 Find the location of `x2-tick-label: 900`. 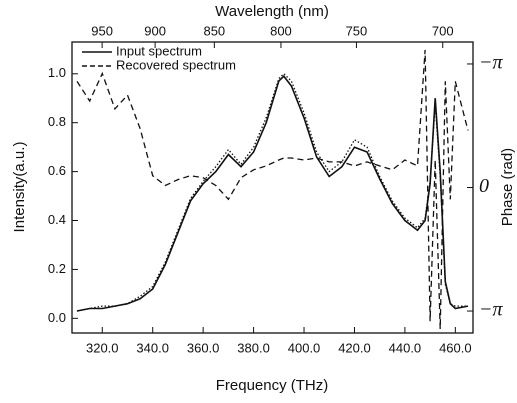

x2-tick-label: 900 is located at coordinates (155, 30).